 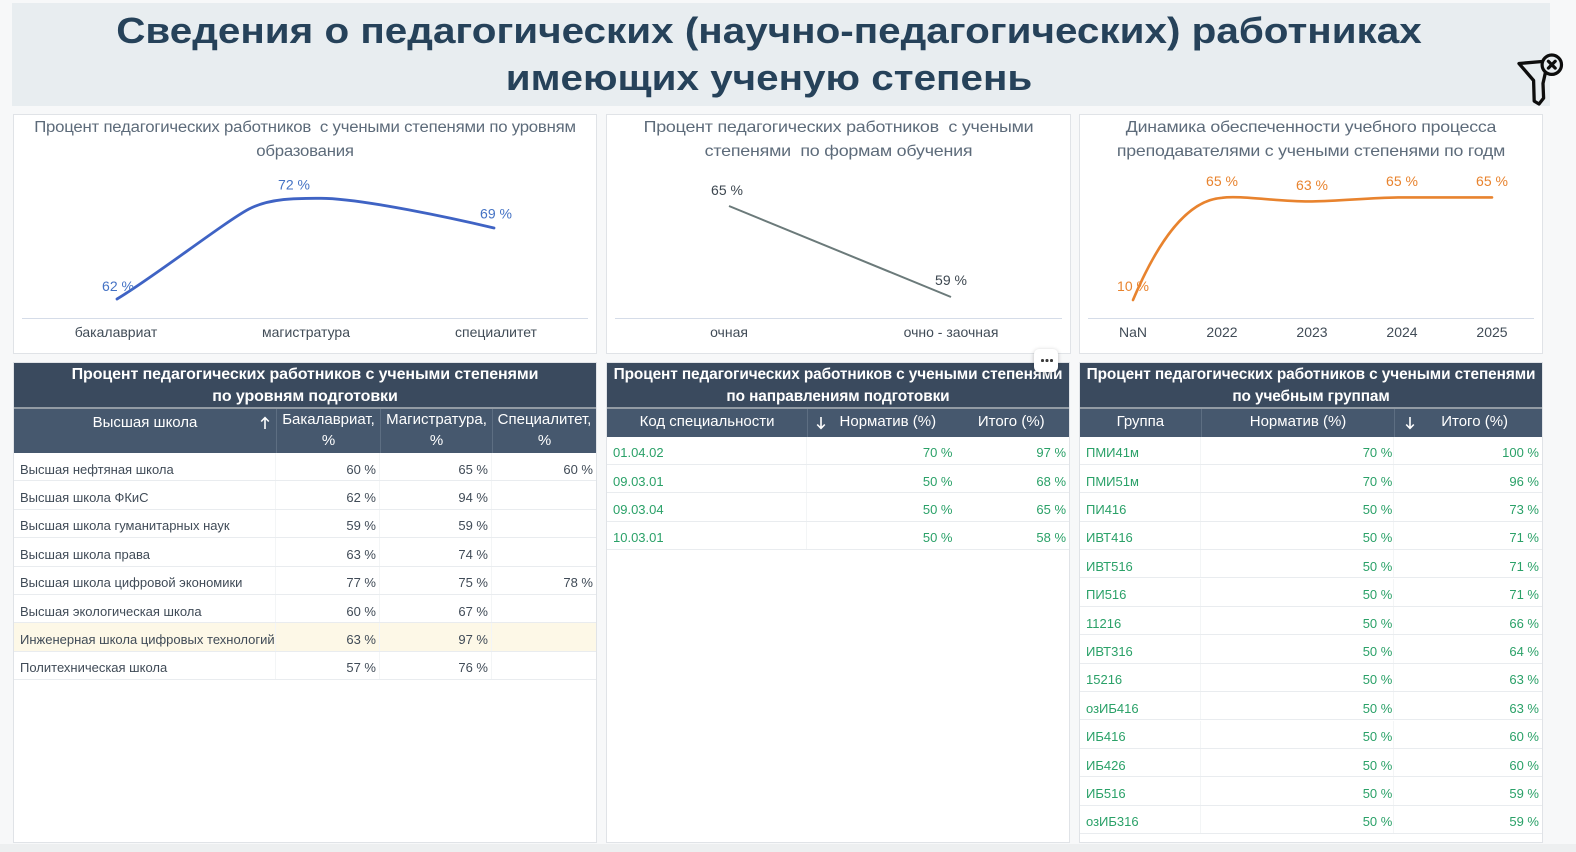 What do you see at coordinates (1312, 185) in the screenshot?
I see `svg-text: 63 %` at bounding box center [1312, 185].